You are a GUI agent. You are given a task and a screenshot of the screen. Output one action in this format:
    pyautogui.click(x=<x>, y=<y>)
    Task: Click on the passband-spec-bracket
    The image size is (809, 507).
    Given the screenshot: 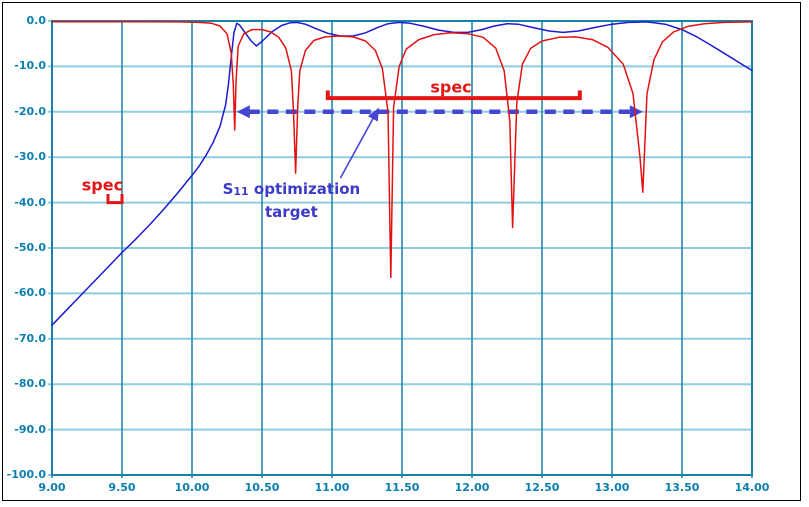 What is the action you would take?
    pyautogui.click(x=453, y=95)
    